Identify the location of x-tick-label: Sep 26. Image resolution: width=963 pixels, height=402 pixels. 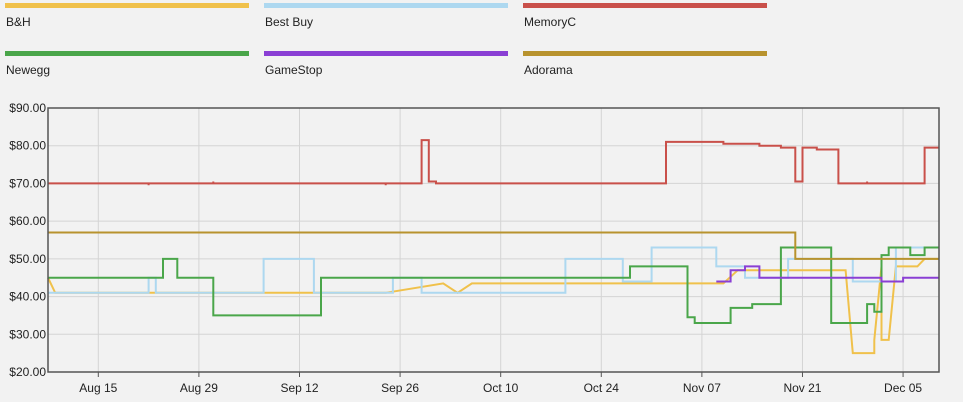
(400, 388).